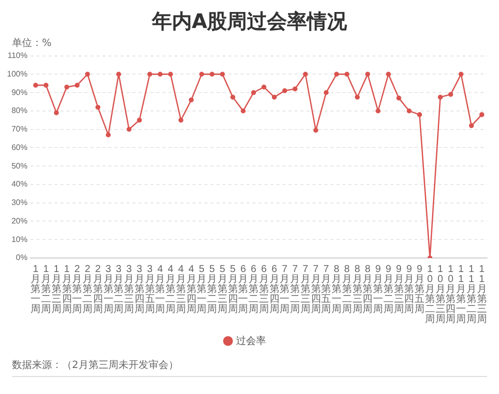  I want to click on y-tick-label: 80%, so click(19, 111).